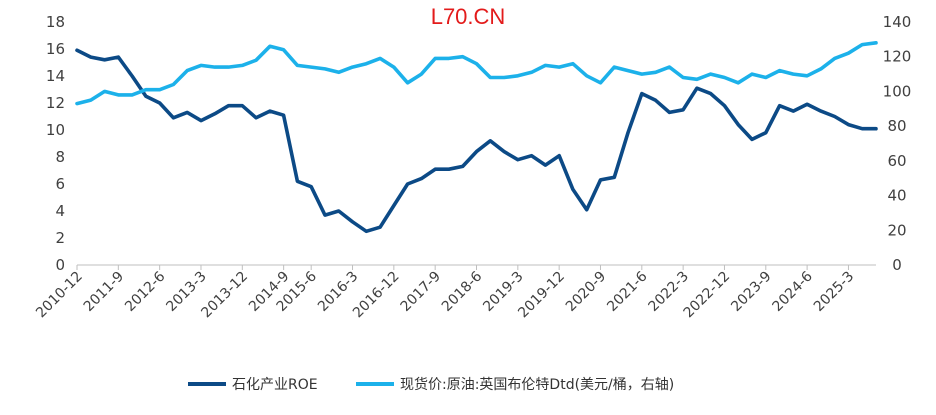 This screenshot has height=415, width=936. What do you see at coordinates (537, 384) in the screenshot?
I see `legend-label-brent: 现货价:原油:英国布伦特Dtd(美元/桶，右轴)` at bounding box center [537, 384].